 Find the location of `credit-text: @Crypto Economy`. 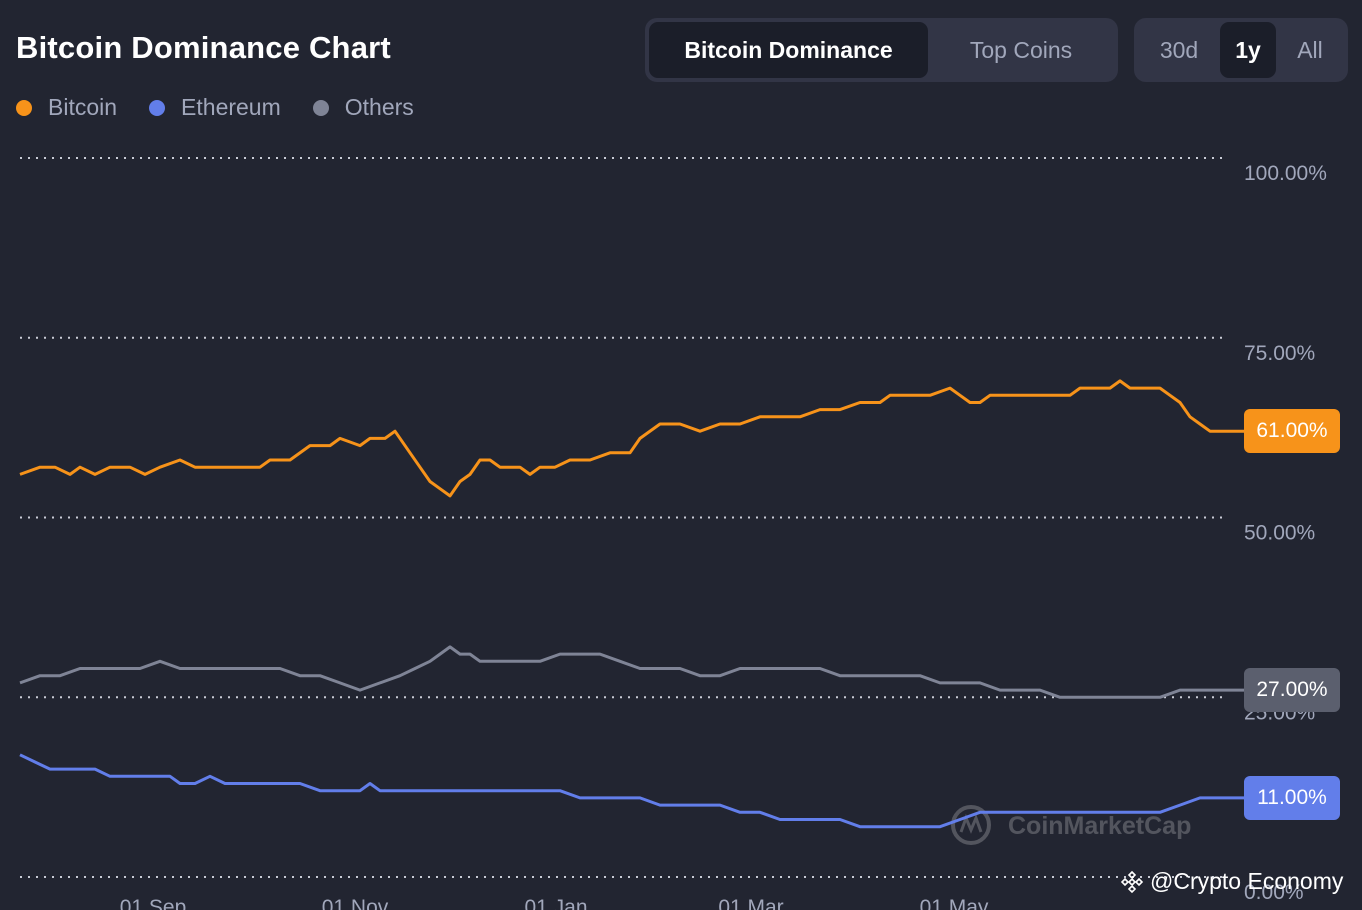

credit-text: @Crypto Economy is located at coordinates (1247, 881).